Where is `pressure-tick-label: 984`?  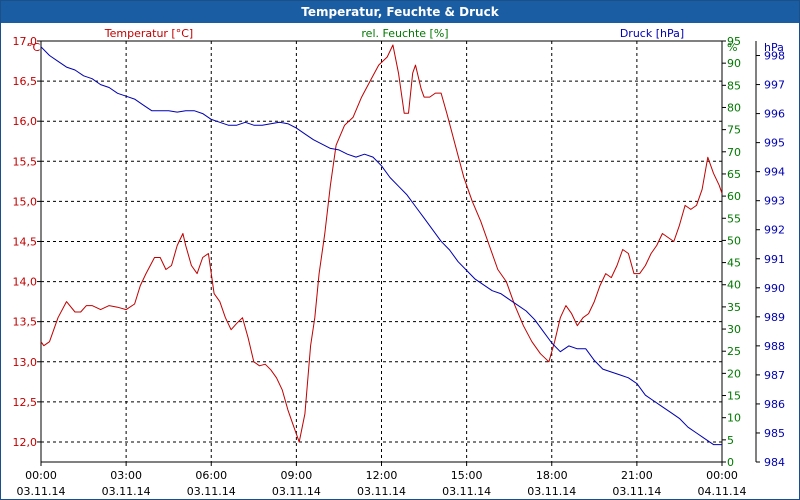 pressure-tick-label: 984 is located at coordinates (774, 462).